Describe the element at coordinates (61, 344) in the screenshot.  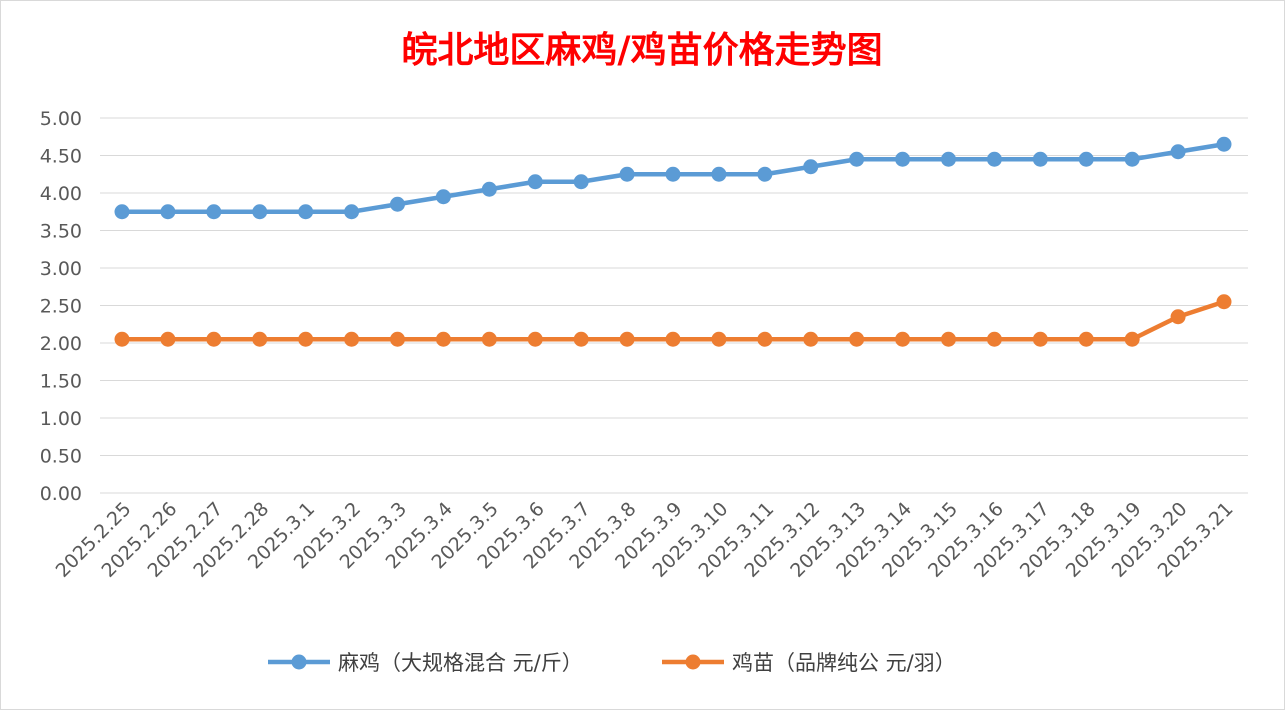
I see `y-tick-label: 2.00` at that location.